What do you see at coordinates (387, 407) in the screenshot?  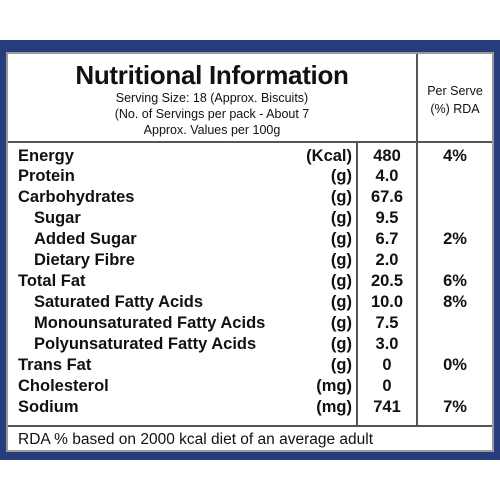 I see `nutrient-value: 741` at bounding box center [387, 407].